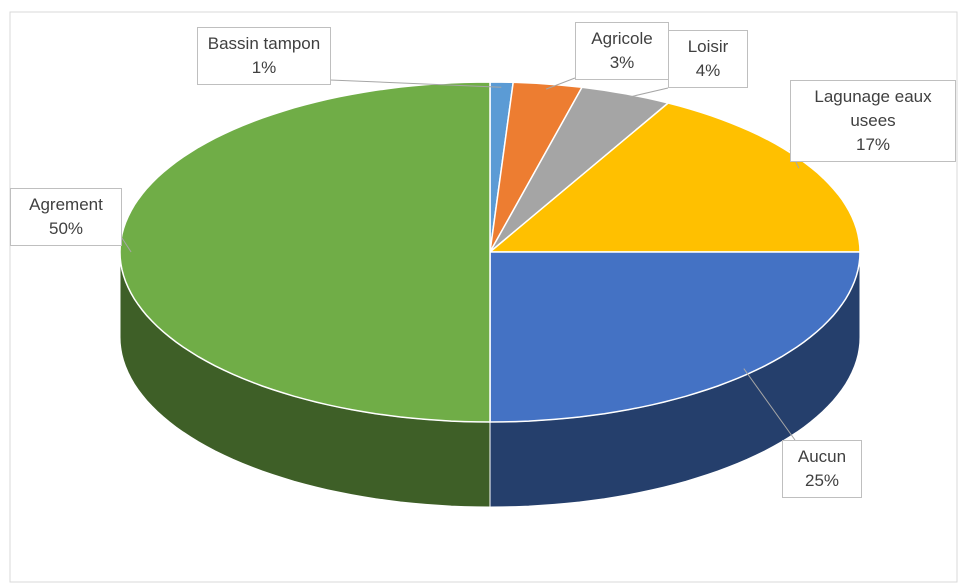  What do you see at coordinates (66, 204) in the screenshot?
I see `category-label: Agrement` at bounding box center [66, 204].